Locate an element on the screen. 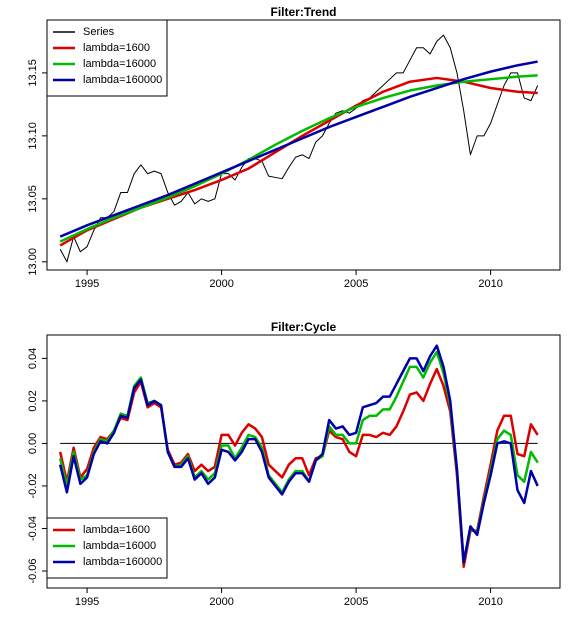 The image size is (584, 617). legend-box is located at coordinates (107, 548).